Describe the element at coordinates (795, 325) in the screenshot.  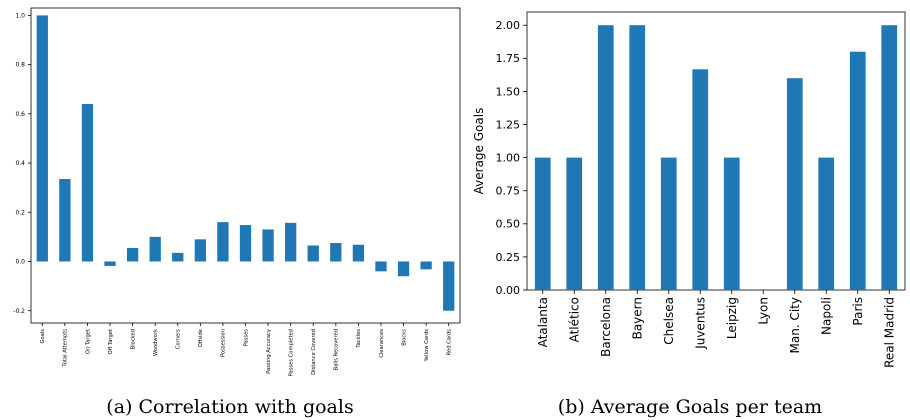
I see `x-tick-label-man-city: Man. City` at that location.